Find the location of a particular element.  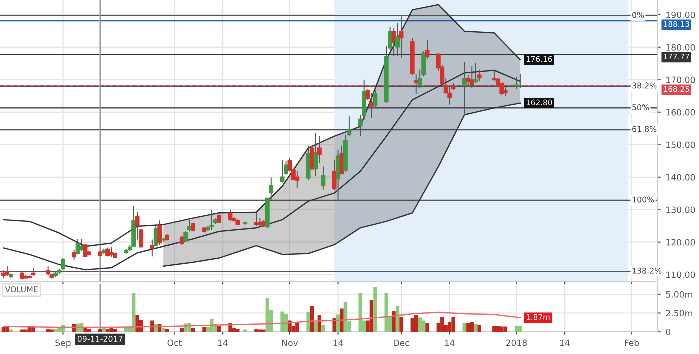

line-series is located at coordinates (262, 320).